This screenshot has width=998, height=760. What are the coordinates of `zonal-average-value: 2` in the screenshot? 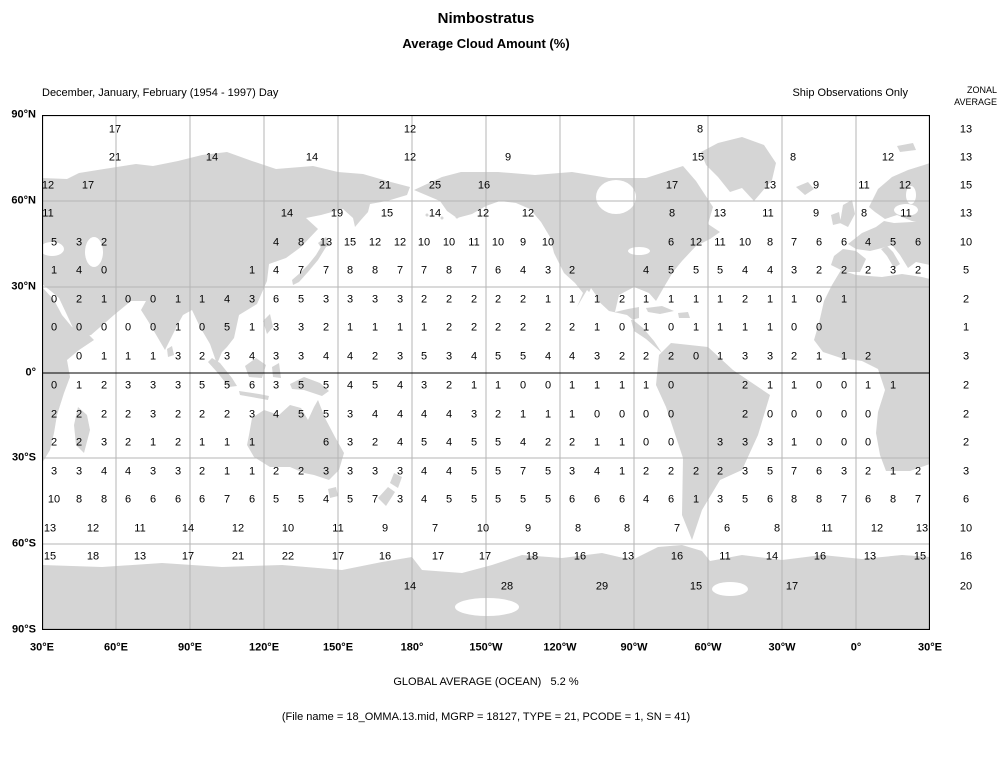 It's located at (966, 299).